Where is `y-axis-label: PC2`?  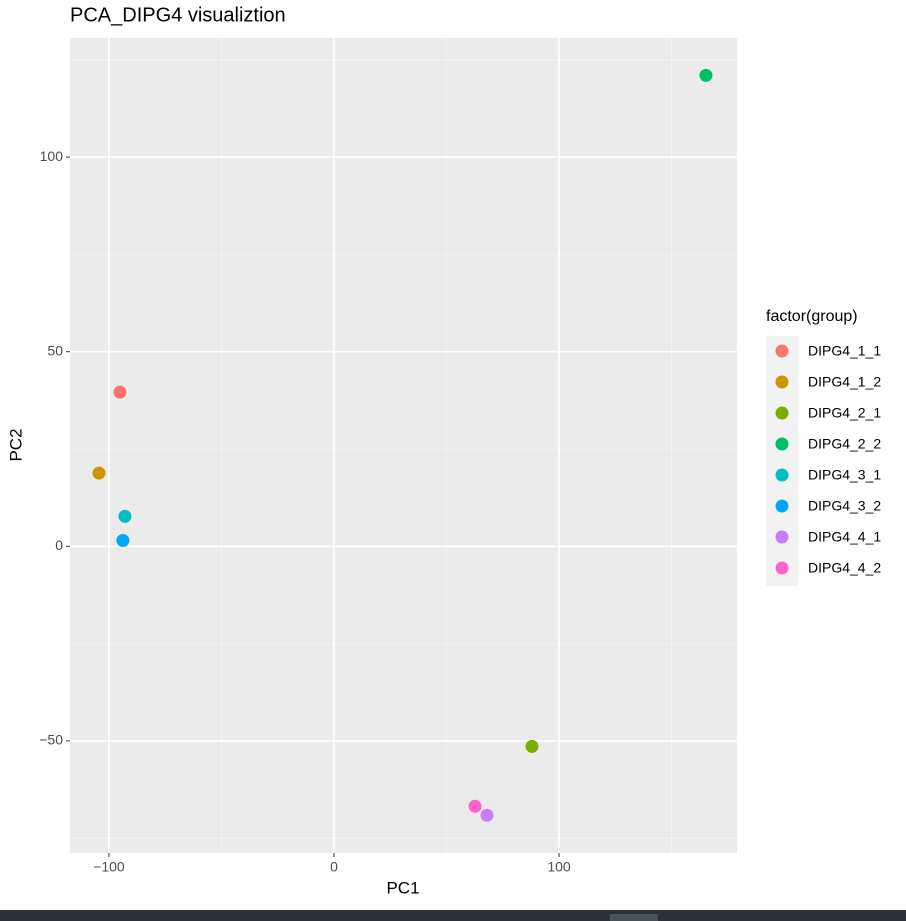 y-axis-label: PC2 is located at coordinates (15, 444).